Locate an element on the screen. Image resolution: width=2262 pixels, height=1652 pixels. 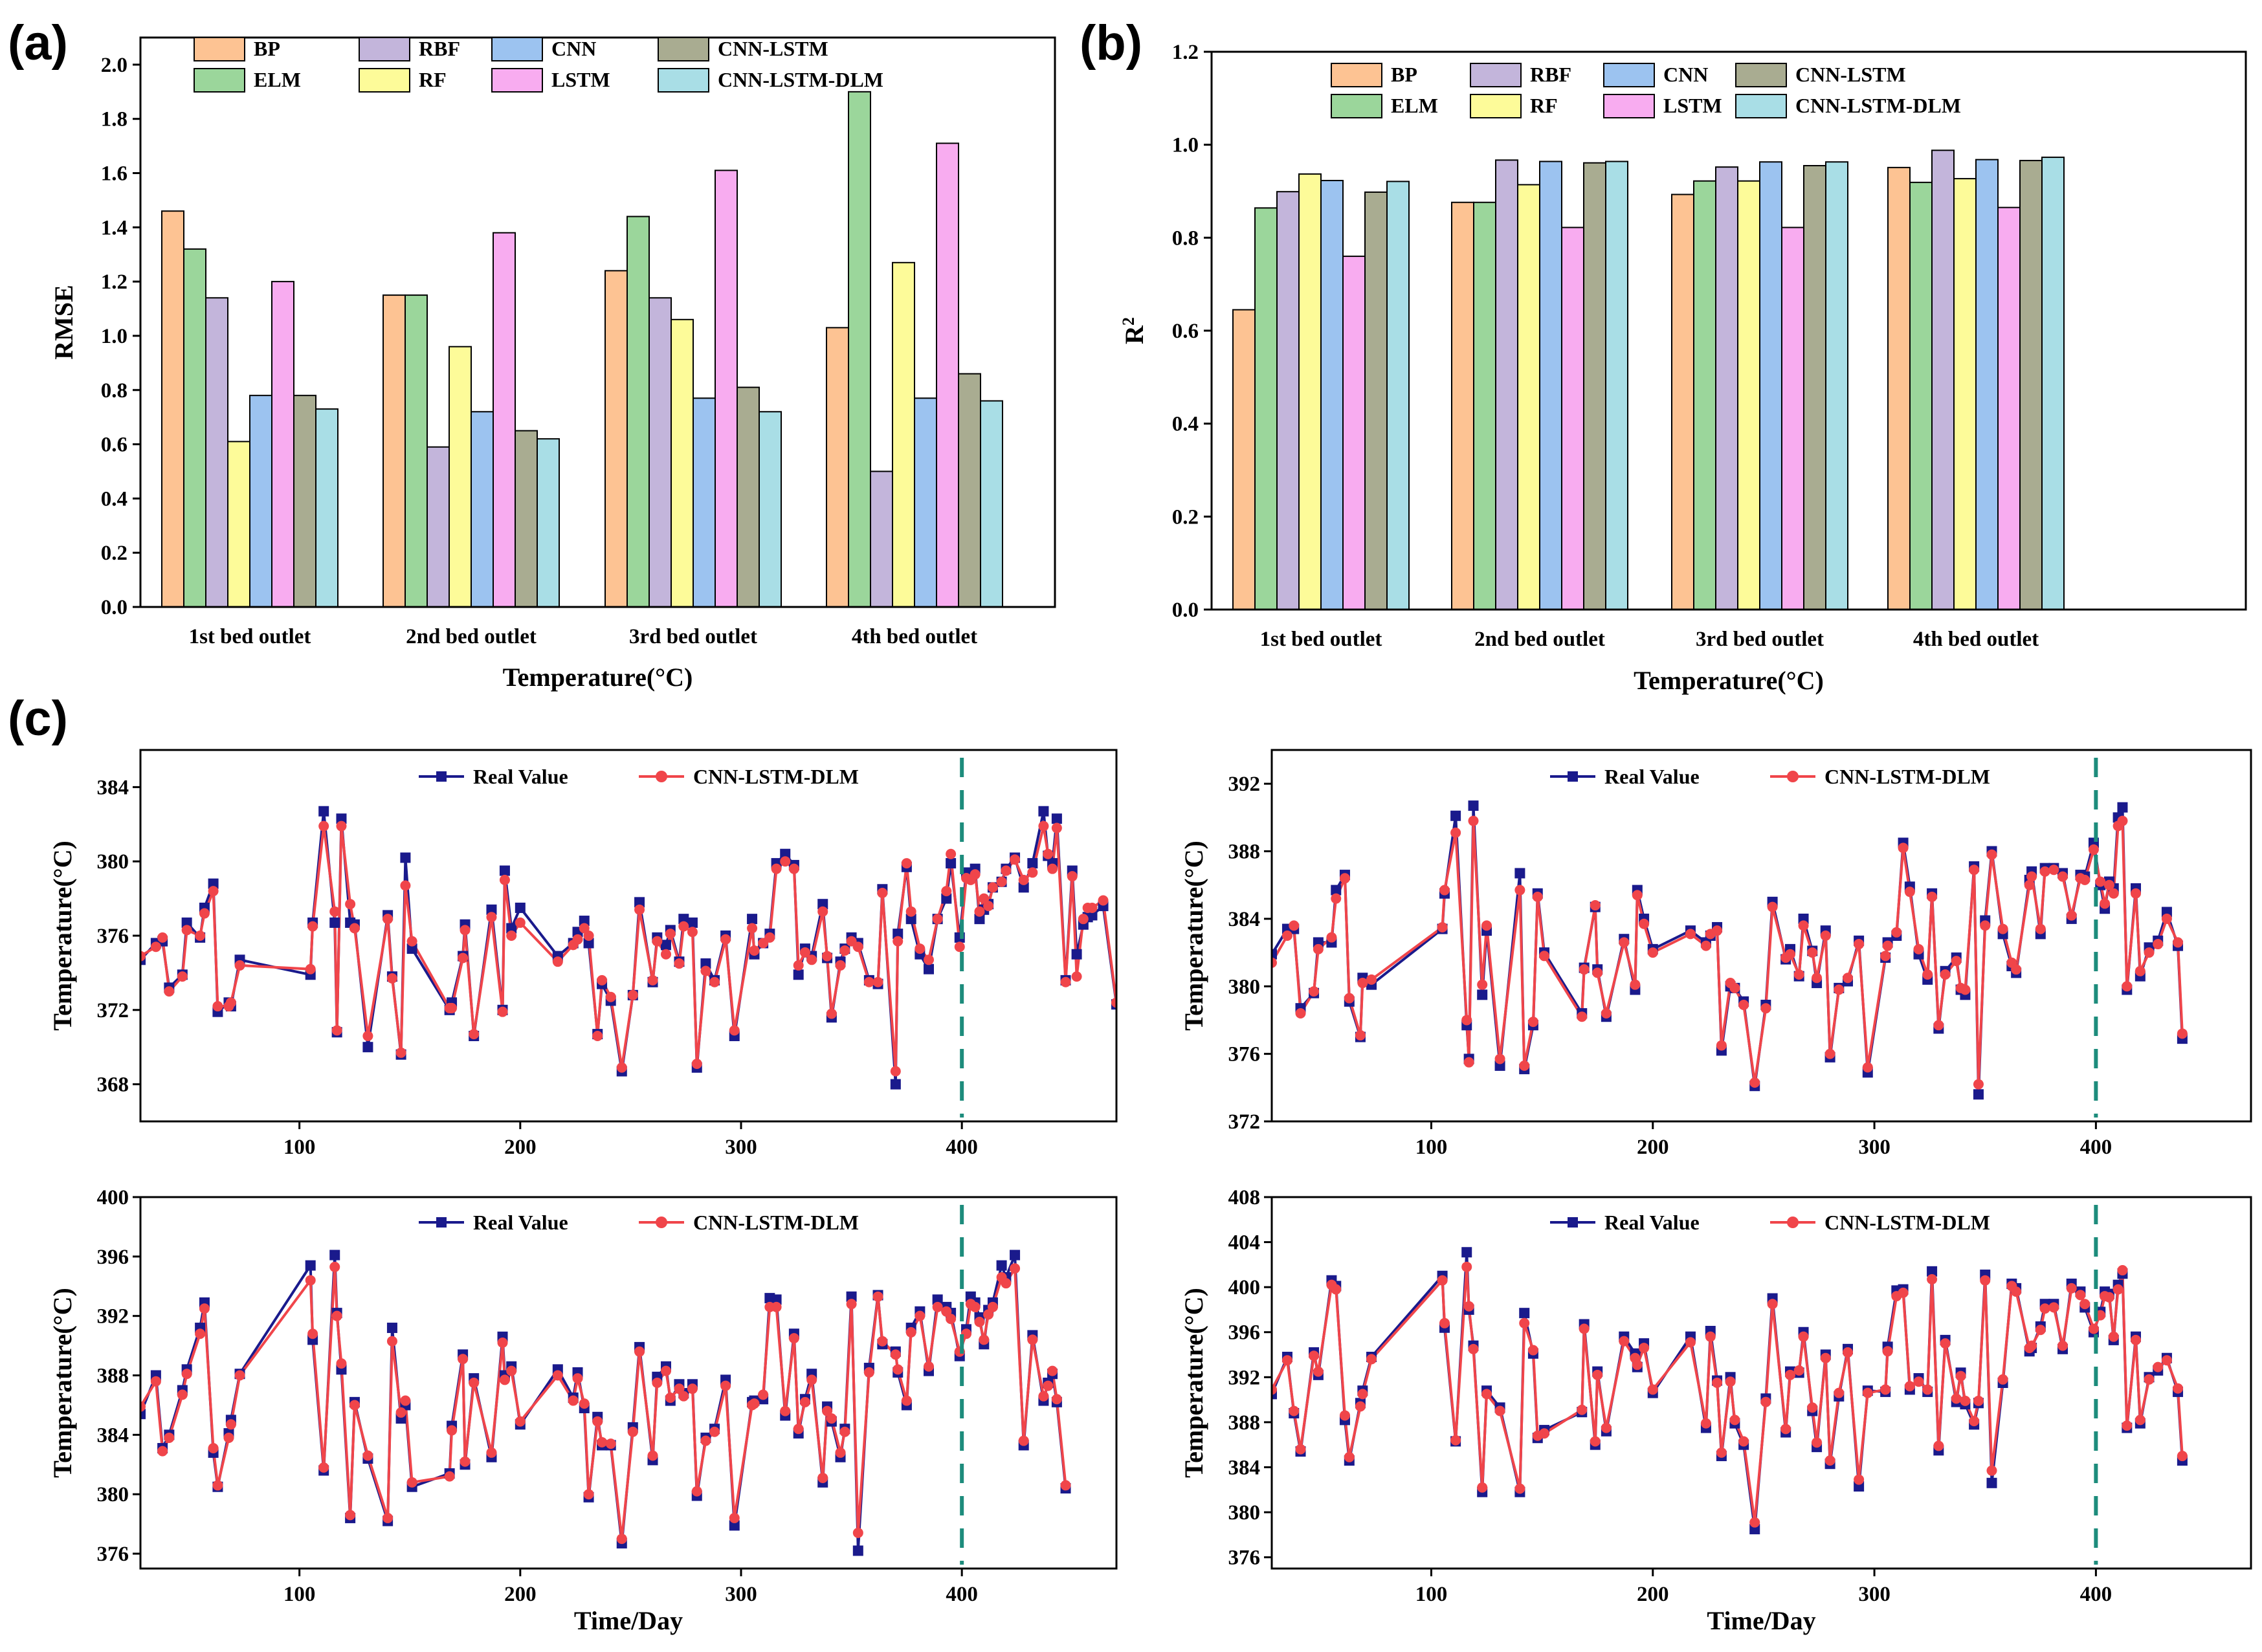
plot-frame is located at coordinates (629, 936).